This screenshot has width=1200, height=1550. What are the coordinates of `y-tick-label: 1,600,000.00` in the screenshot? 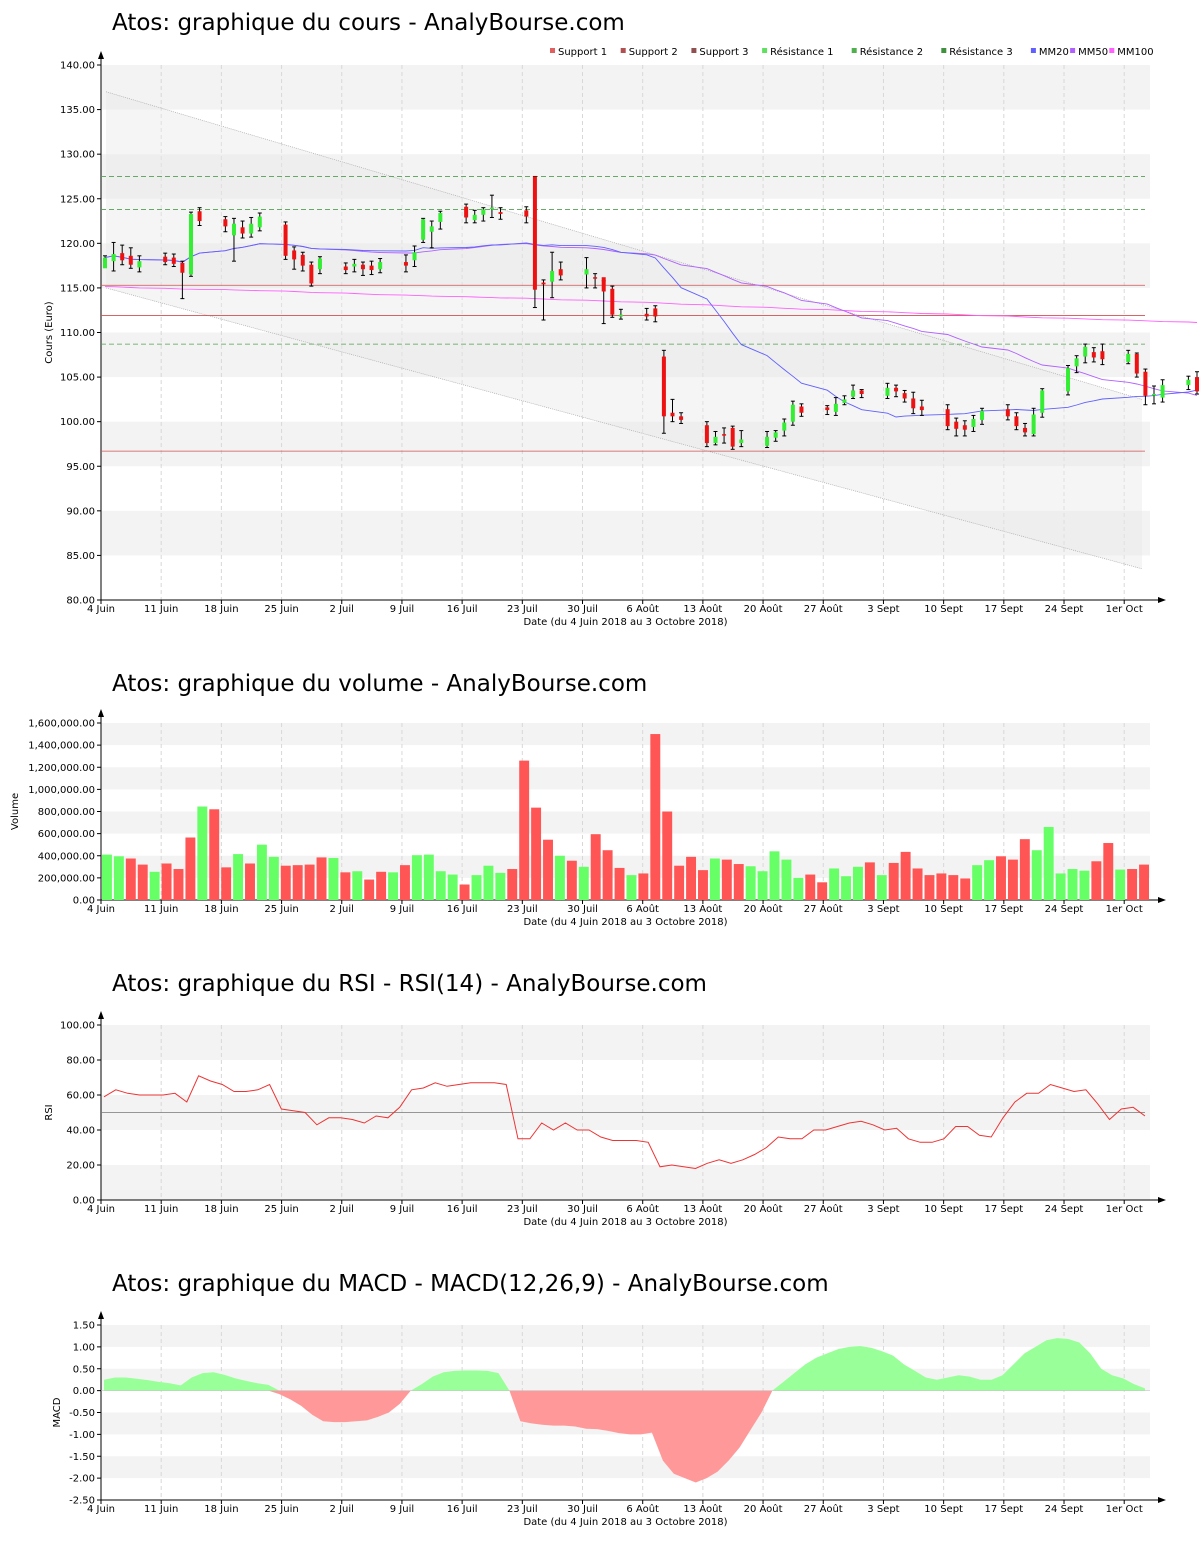 It's located at (61, 724).